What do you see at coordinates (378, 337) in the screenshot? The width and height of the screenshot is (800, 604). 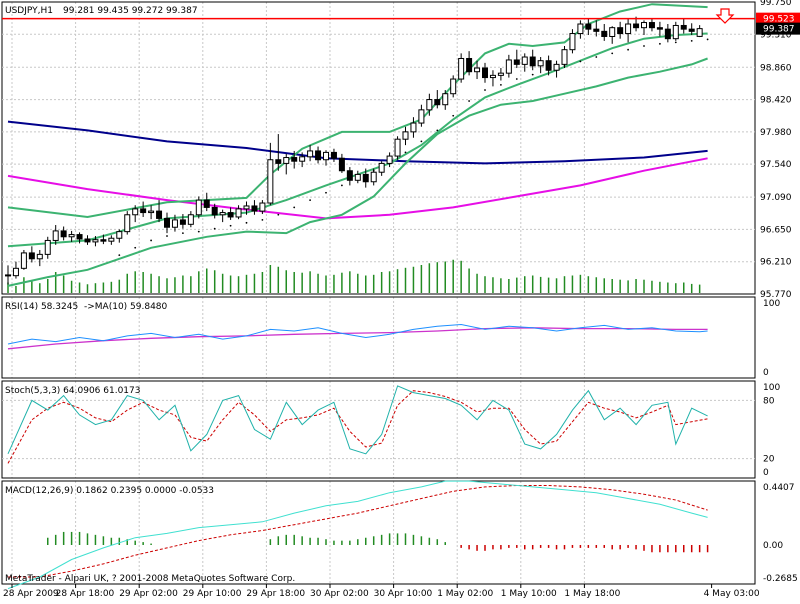 I see `rsi-panel-frame` at bounding box center [378, 337].